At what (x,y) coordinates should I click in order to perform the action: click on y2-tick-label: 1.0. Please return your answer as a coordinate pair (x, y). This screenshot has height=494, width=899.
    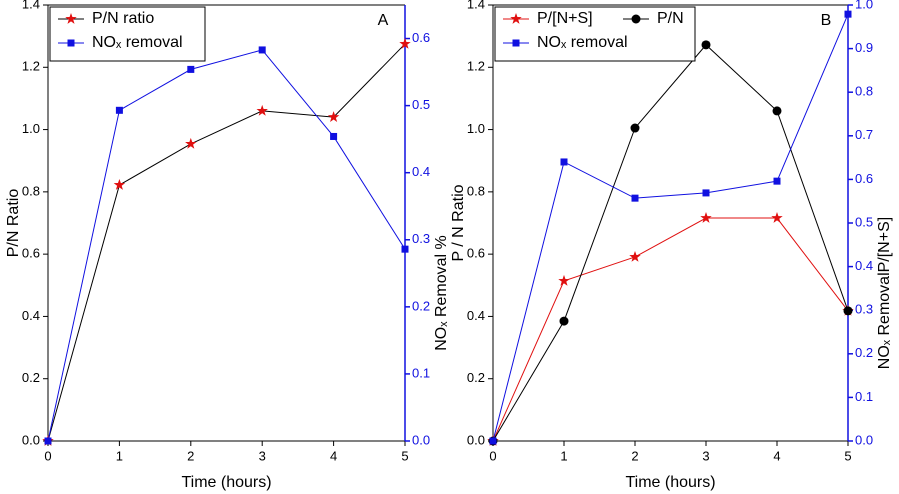
    Looking at the image, I should click on (864, 5).